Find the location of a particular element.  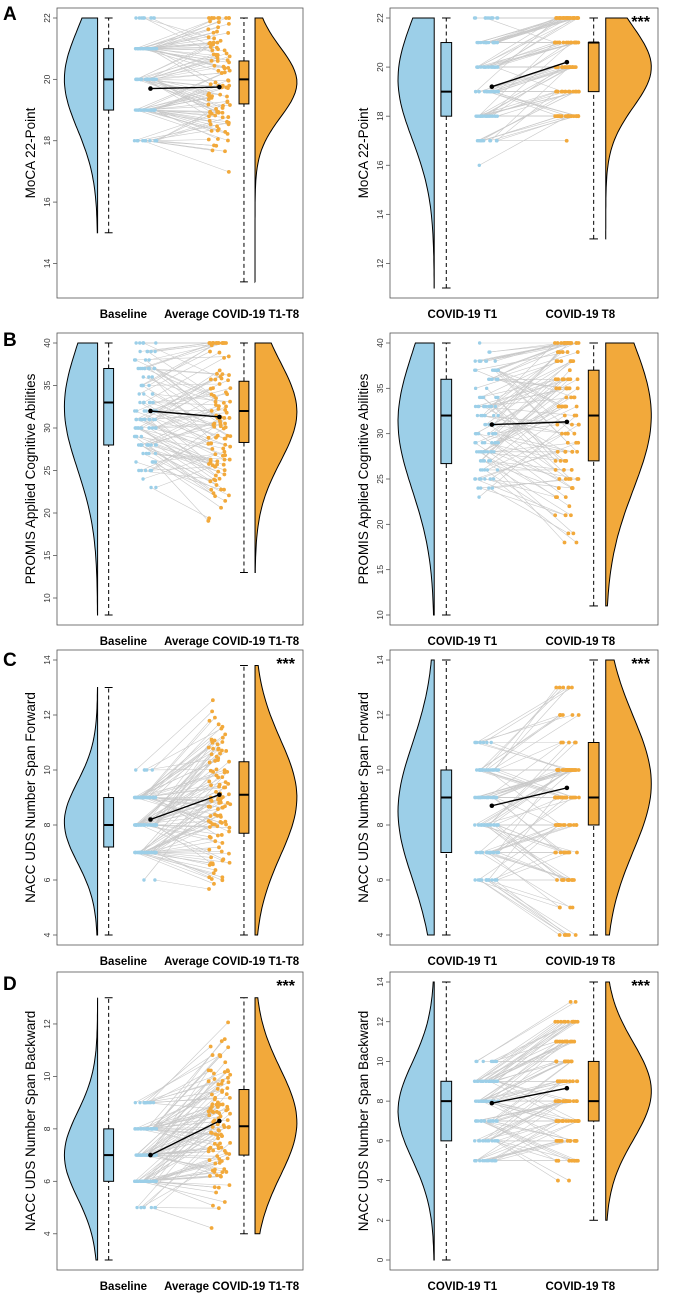

y-tick-label: 2 is located at coordinates (380, 1220).